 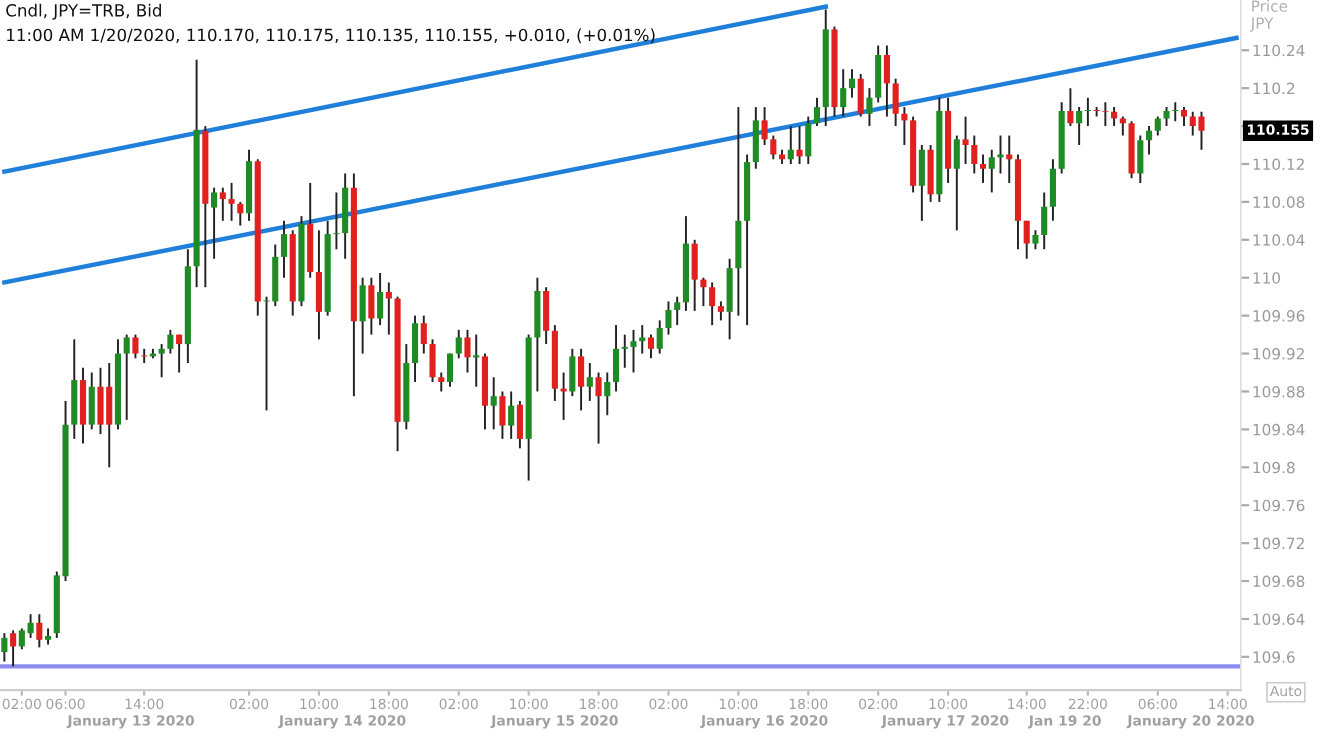 I want to click on chart-title: Cndl, JPY=TRB, Bid, so click(x=83, y=11).